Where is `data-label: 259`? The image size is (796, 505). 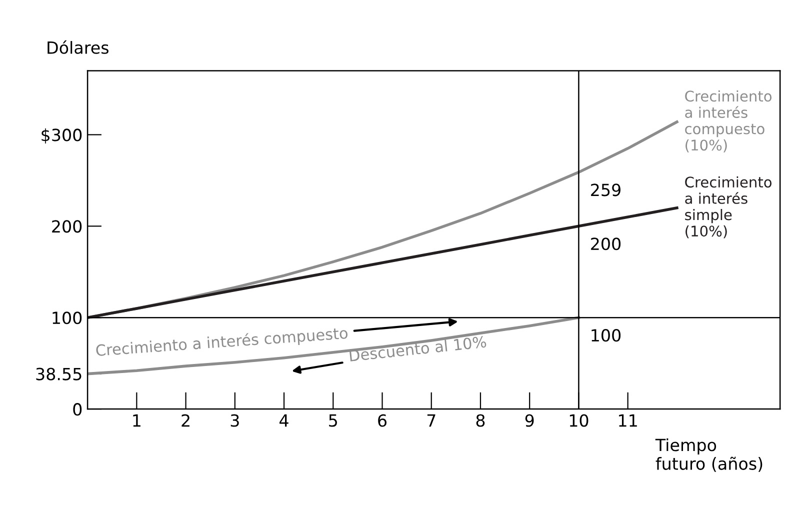
data-label: 259 is located at coordinates (605, 190).